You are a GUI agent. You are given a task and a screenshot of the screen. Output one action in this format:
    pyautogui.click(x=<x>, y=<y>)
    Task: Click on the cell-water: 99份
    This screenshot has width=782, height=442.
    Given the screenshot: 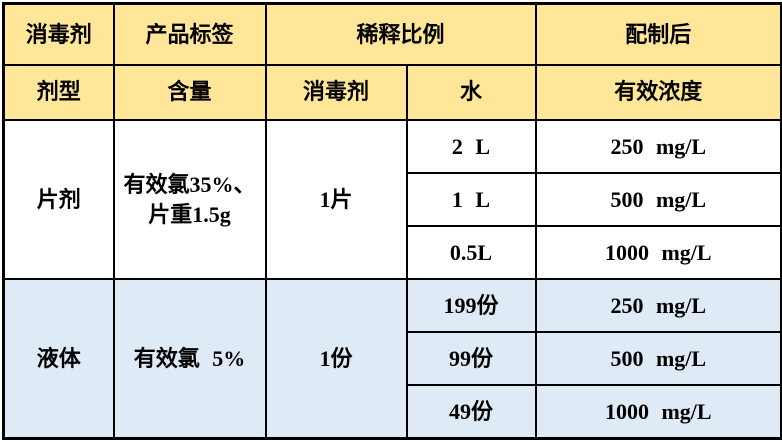 What is the action you would take?
    pyautogui.click(x=471, y=359)
    